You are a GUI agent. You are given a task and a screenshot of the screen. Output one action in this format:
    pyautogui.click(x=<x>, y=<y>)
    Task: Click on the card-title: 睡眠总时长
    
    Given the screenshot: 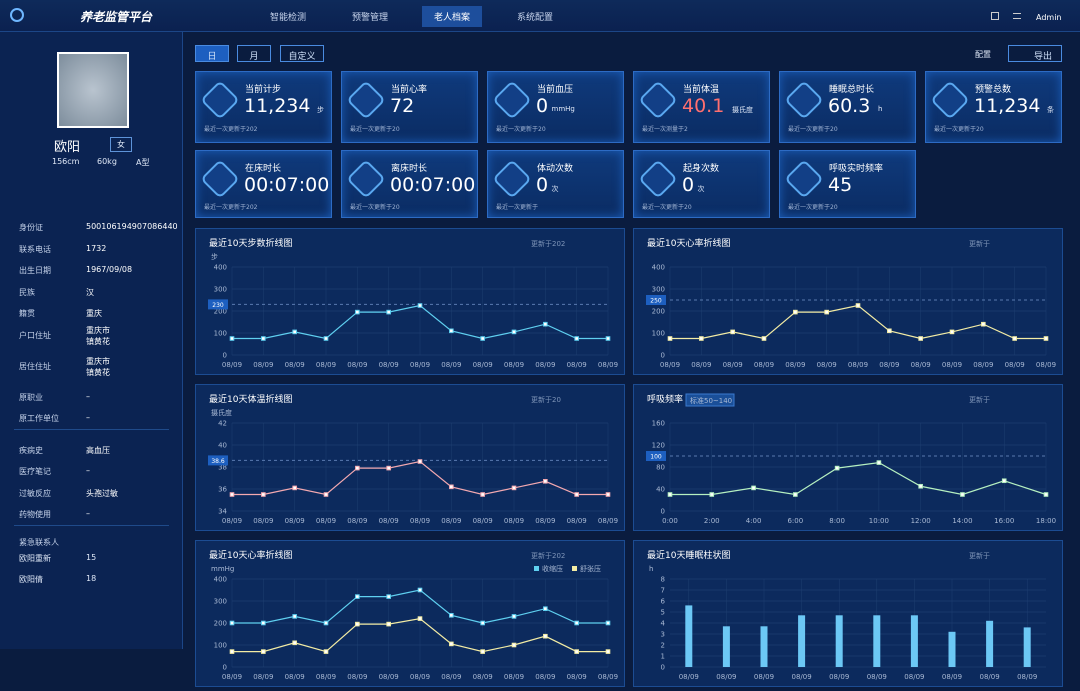 What is the action you would take?
    pyautogui.click(x=852, y=90)
    